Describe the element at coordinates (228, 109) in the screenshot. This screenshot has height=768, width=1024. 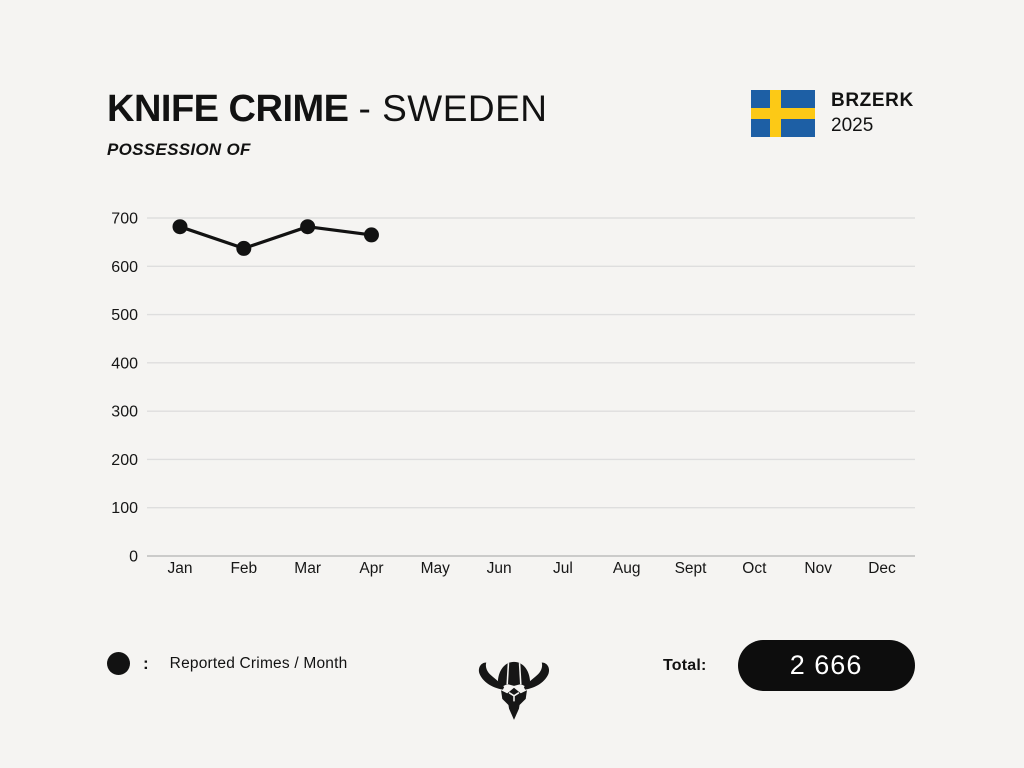
I see `title-main: KNIFE CRIME` at that location.